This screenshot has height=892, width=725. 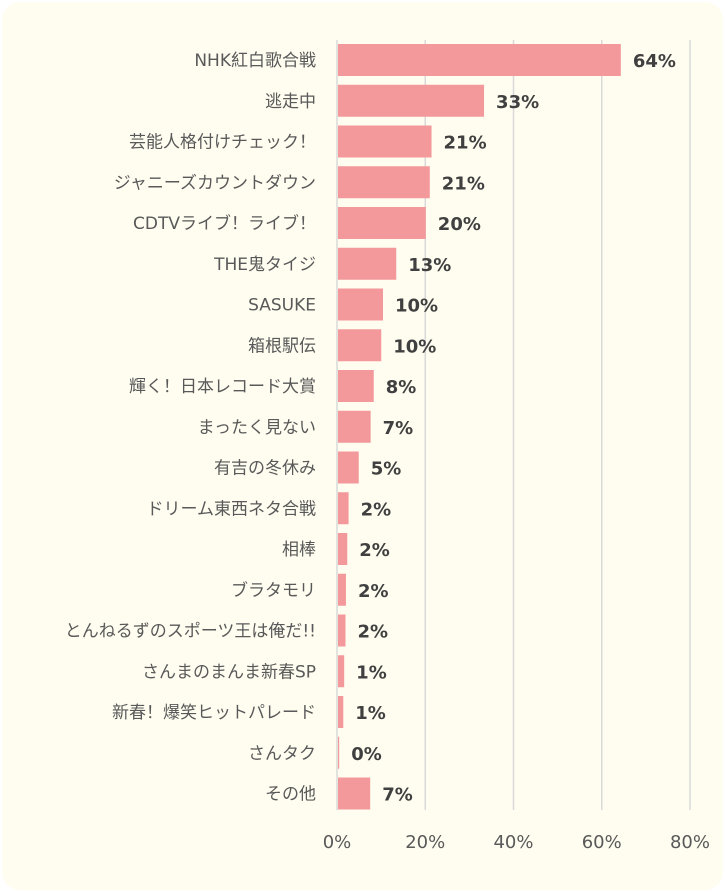 I want to click on category-label: まったく見ない, so click(x=257, y=428).